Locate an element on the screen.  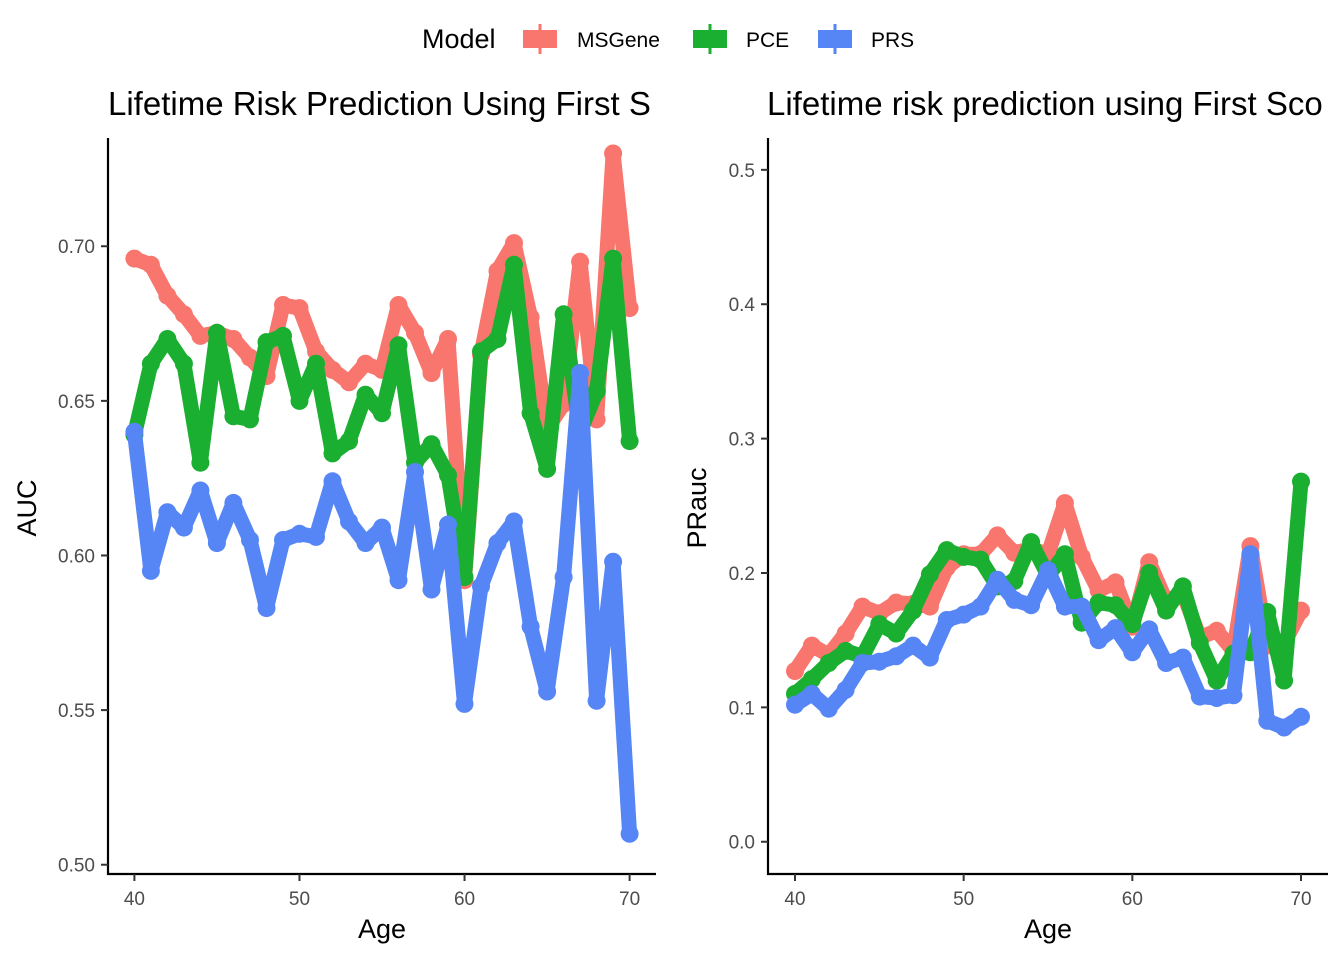
panel-prauc-series is located at coordinates (1048, 604).